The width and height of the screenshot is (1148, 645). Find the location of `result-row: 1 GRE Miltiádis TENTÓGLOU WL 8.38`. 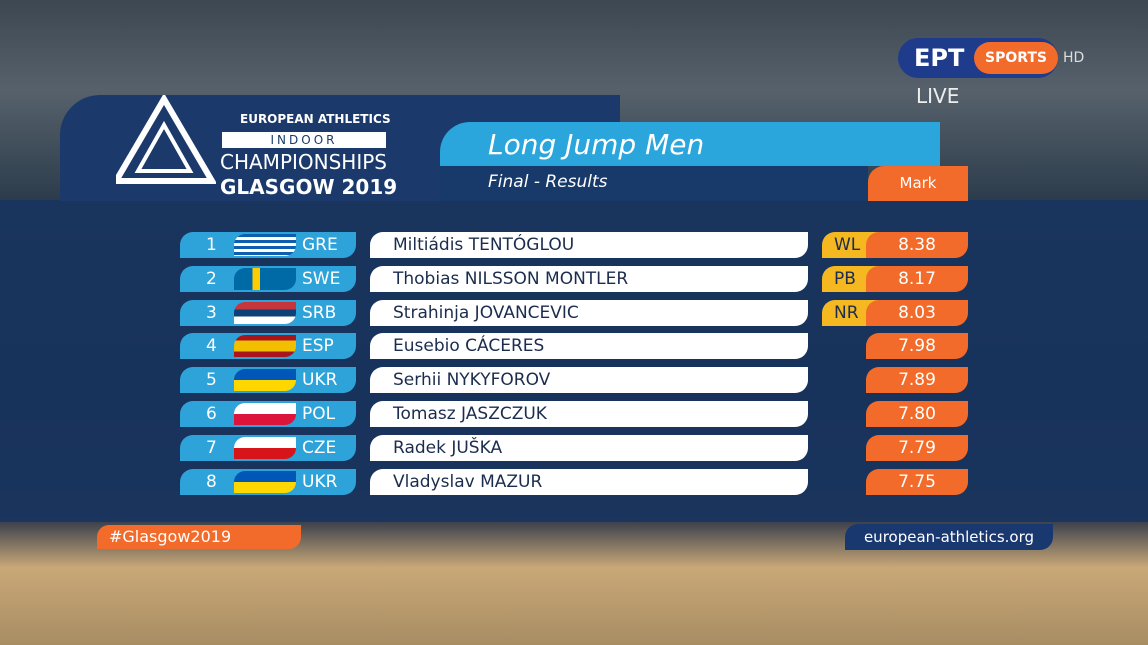

result-row: 1 GRE Miltiádis TENTÓGLOU WL 8.38 is located at coordinates (574, 245).